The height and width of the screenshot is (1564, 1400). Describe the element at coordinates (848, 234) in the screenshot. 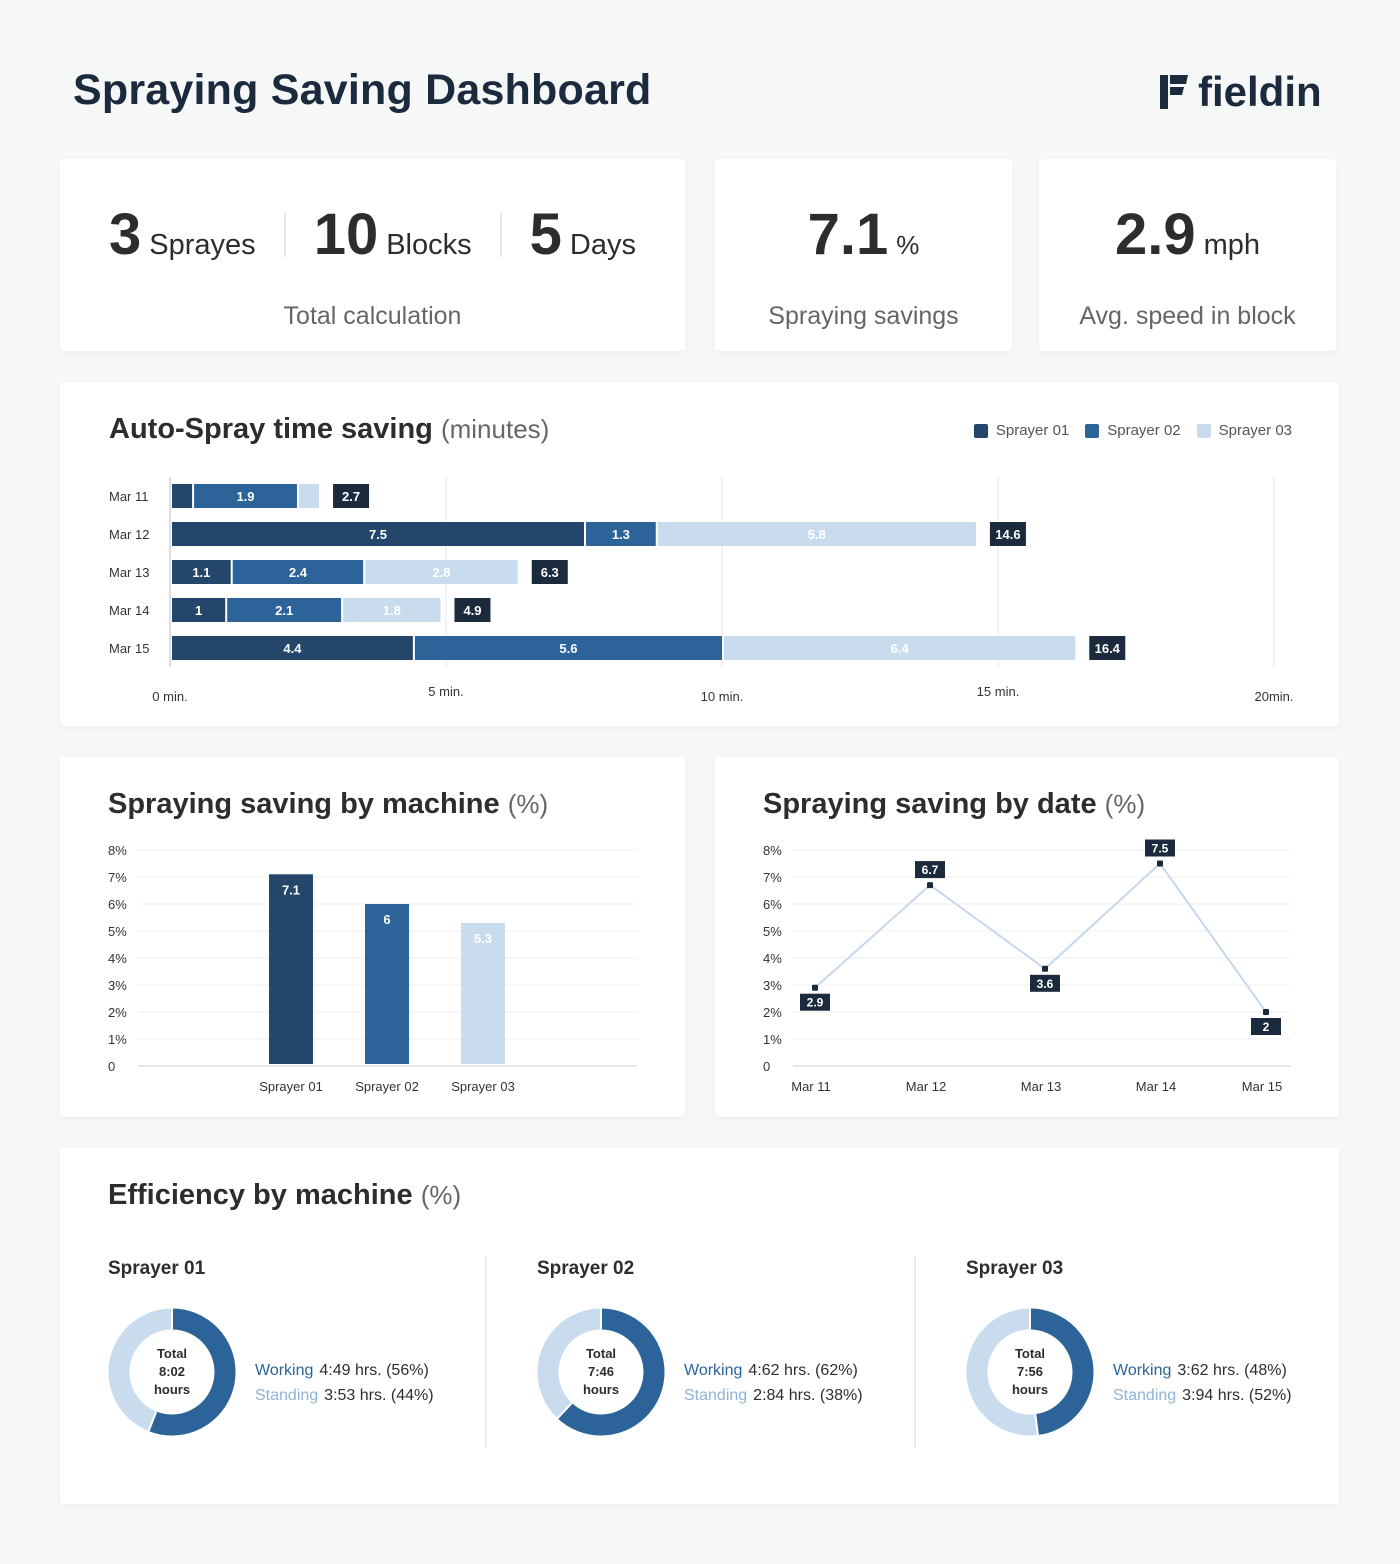

I see `kpi-savings-value: 7.1` at that location.